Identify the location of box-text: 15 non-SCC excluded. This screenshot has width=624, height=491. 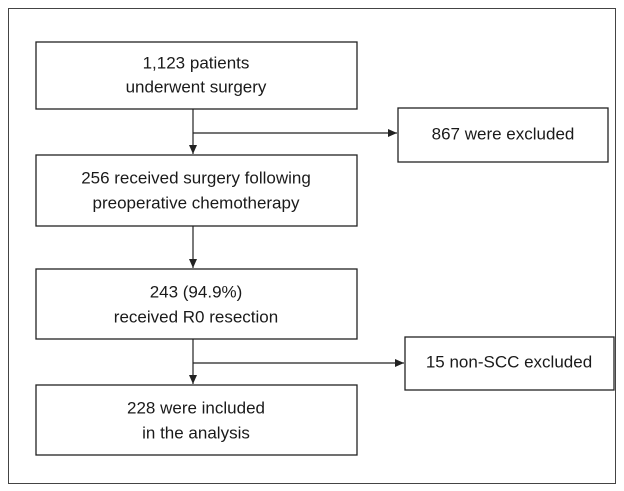
(509, 361).